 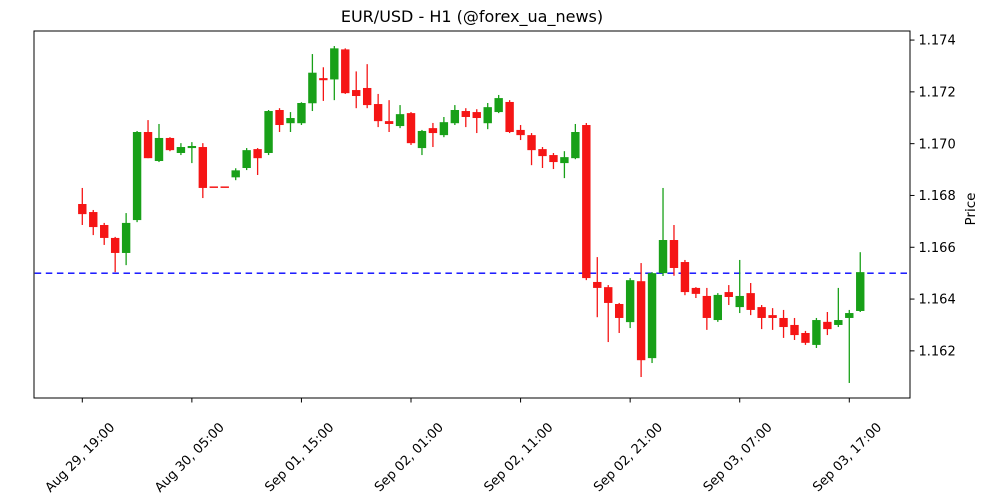 I want to click on x-tick-label: Sep 02, 11:00, so click(x=519, y=457).